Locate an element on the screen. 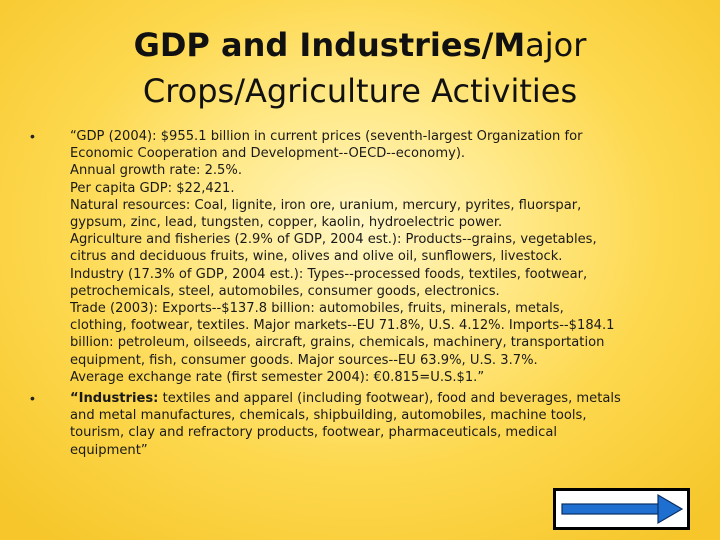 This screenshot has width=720, height=540. title-line-2: Crops/Agriculture Activities is located at coordinates (360, 91).